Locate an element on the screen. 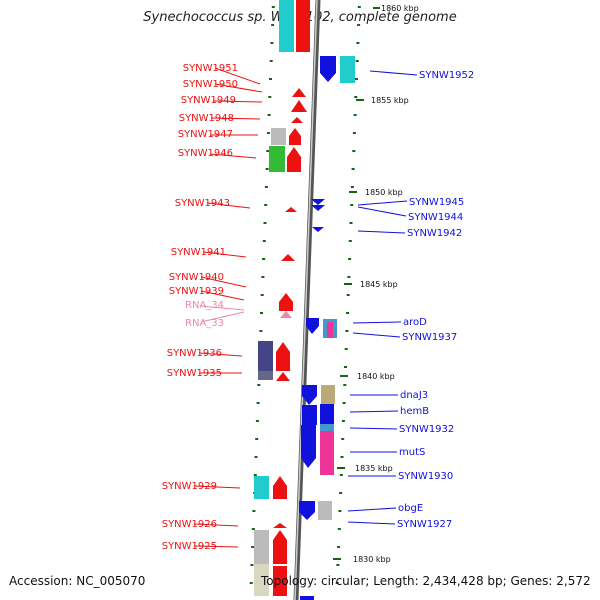 This screenshot has width=600, height=600. feature-synw1929-cyan is located at coordinates (261, 487).